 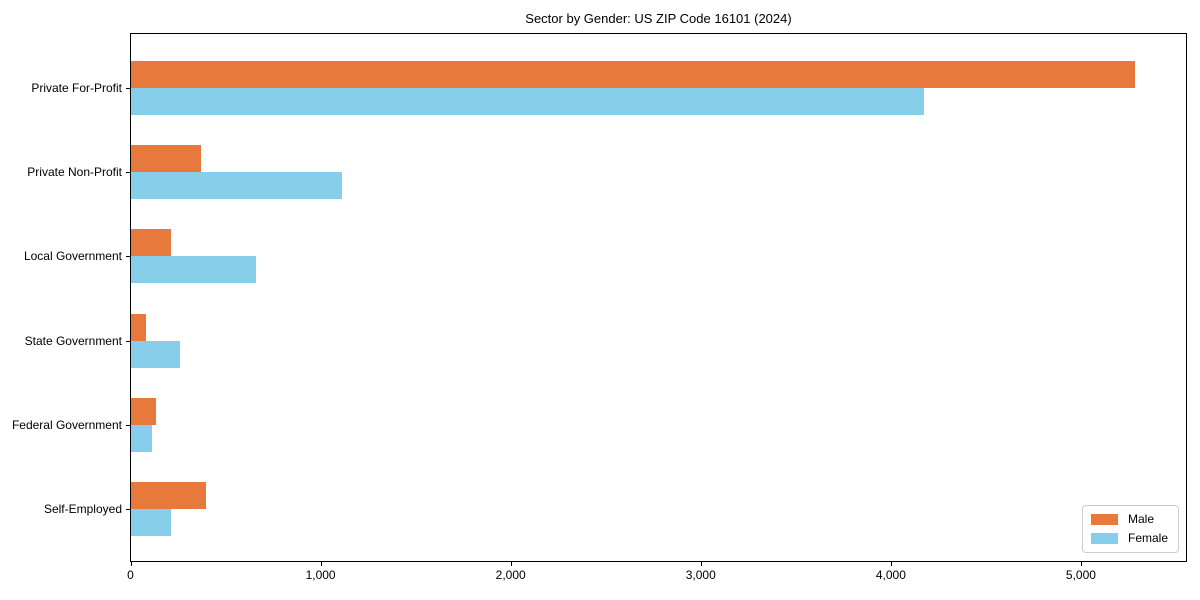 I want to click on y-axis-label-state-government: State Government, so click(x=73, y=340).